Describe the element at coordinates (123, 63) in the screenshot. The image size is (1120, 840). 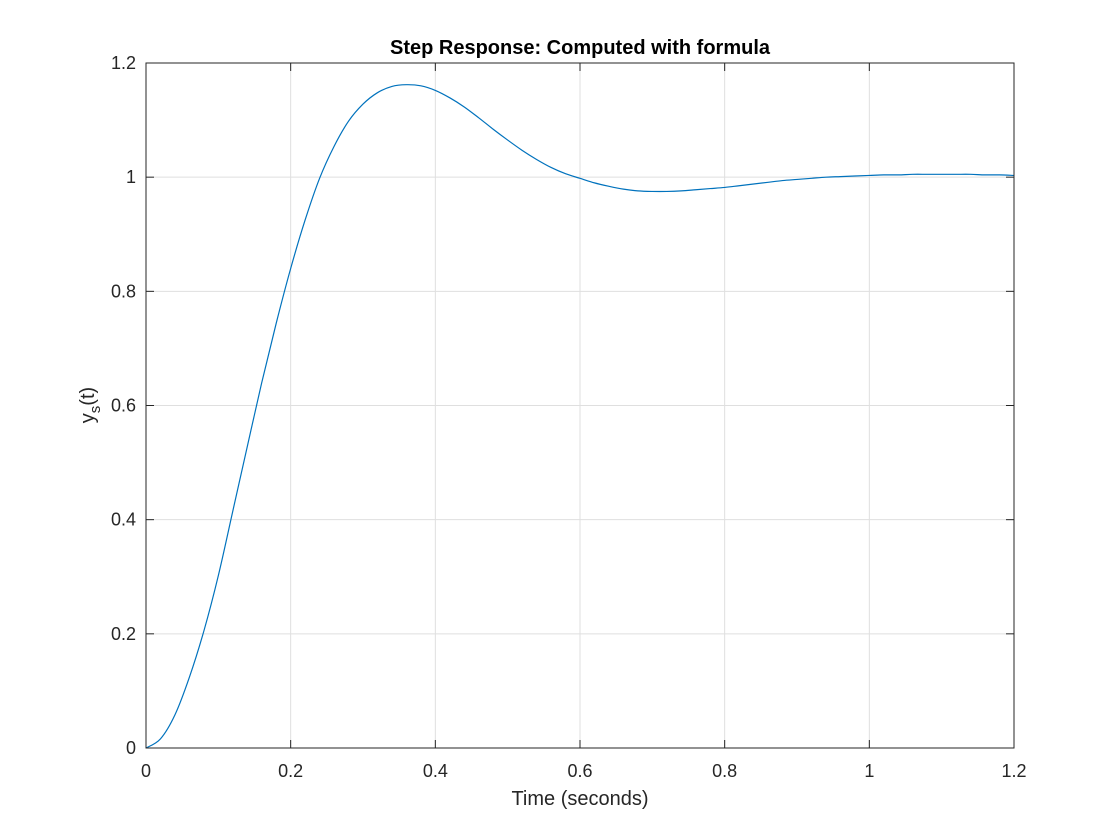
I see `y-tick-label: 1.2` at that location.